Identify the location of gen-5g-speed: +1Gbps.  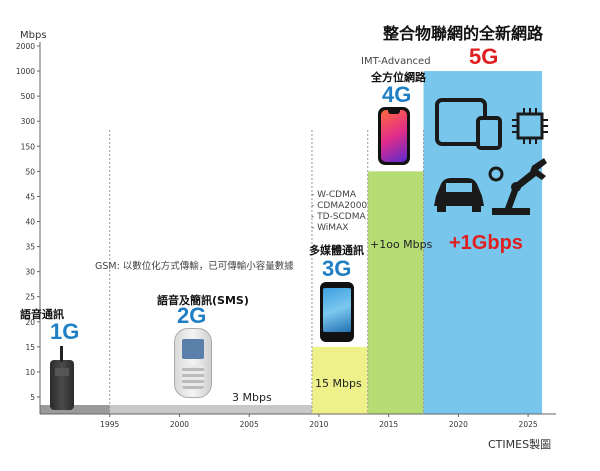
(486, 243).